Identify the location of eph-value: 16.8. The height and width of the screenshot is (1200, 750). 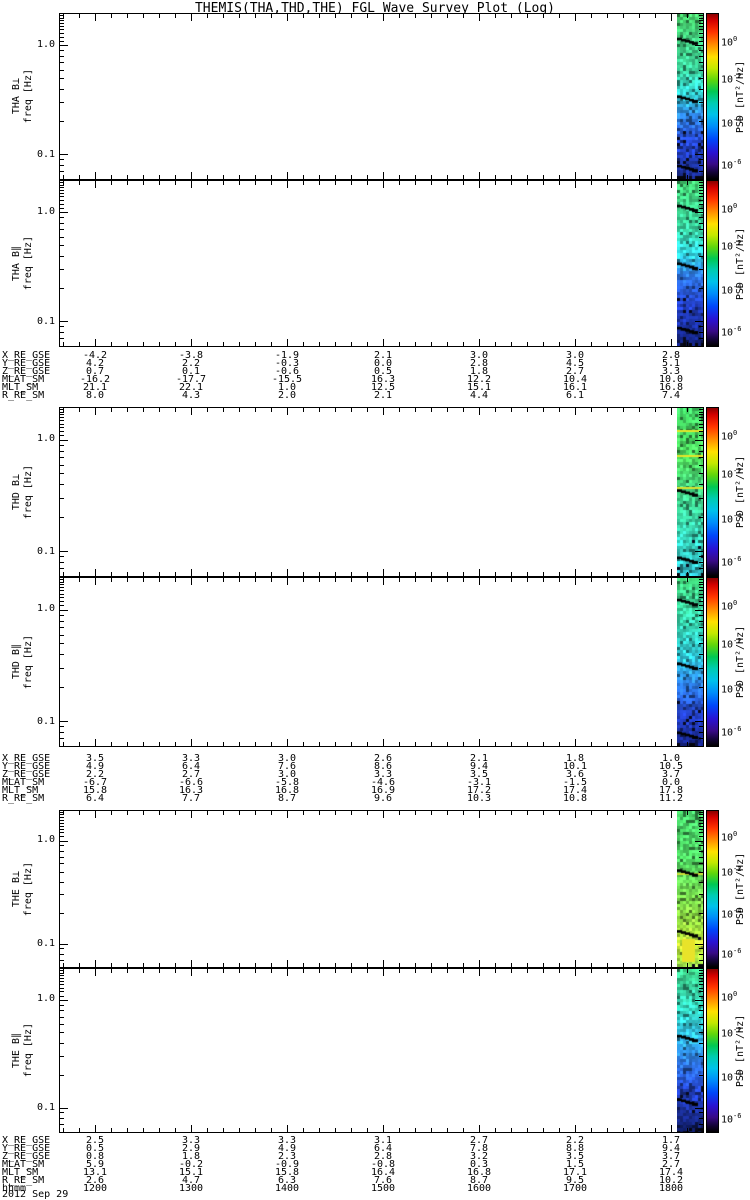
(479, 1172).